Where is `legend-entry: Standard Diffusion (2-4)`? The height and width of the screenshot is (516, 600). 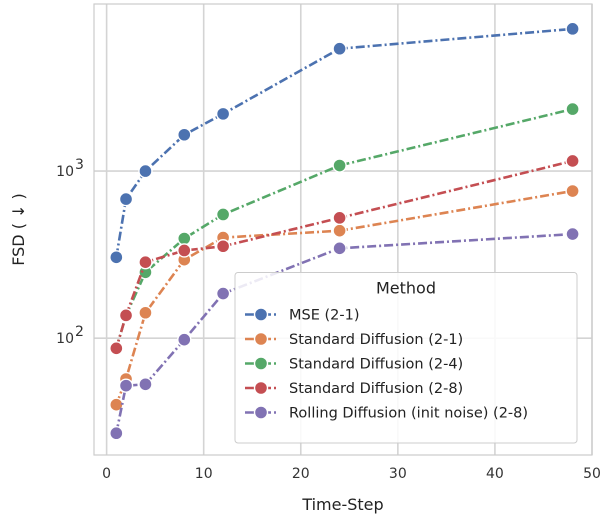
legend-entry: Standard Diffusion (2-4) is located at coordinates (354, 364).